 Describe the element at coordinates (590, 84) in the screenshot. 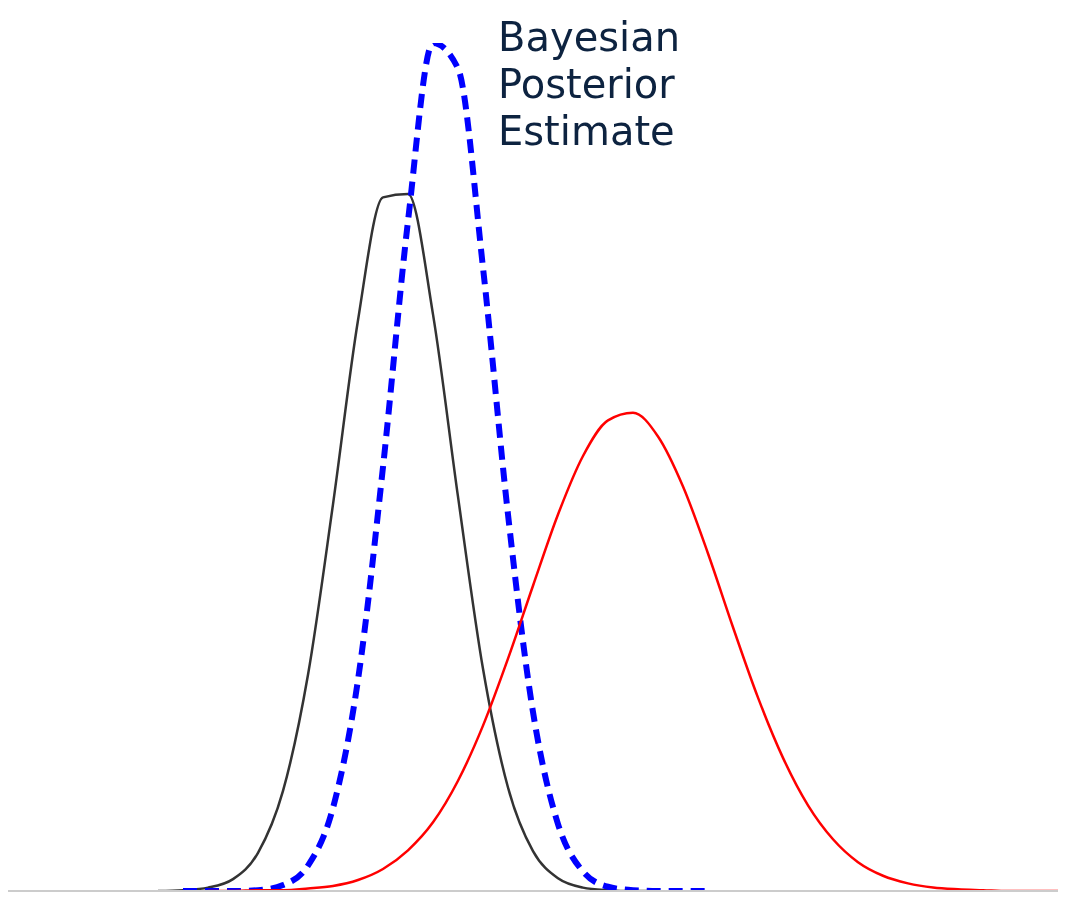

I see `annotation: Bayesian Posterior Estimate` at that location.